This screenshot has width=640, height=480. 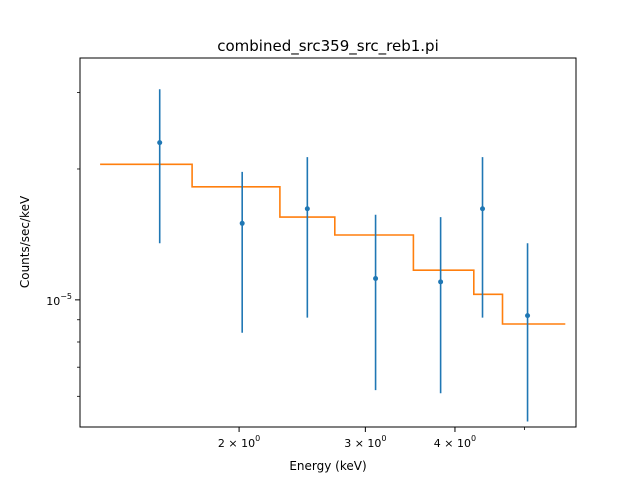 What do you see at coordinates (365, 442) in the screenshot?
I see `x-tick-label-2: 3 × 100` at bounding box center [365, 442].